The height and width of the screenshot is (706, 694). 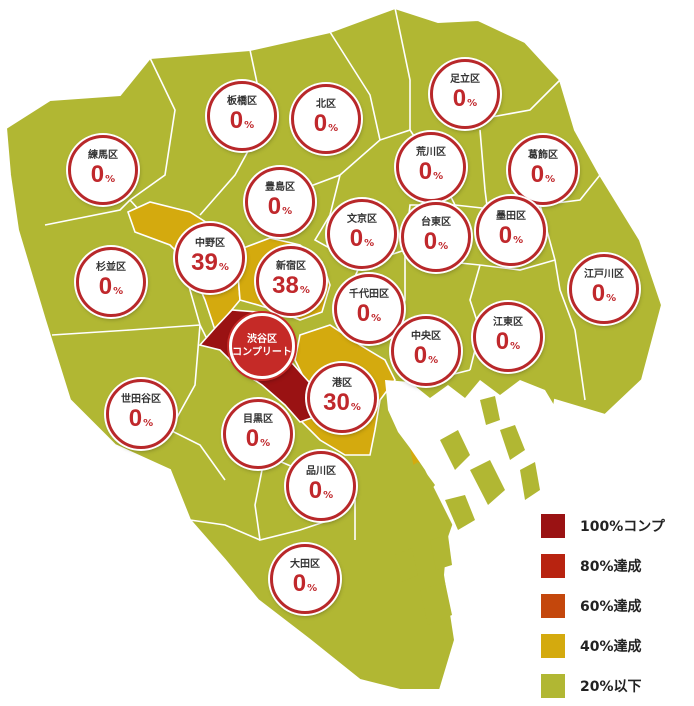 I want to click on ward-name: 渋谷区, so click(x=262, y=339).